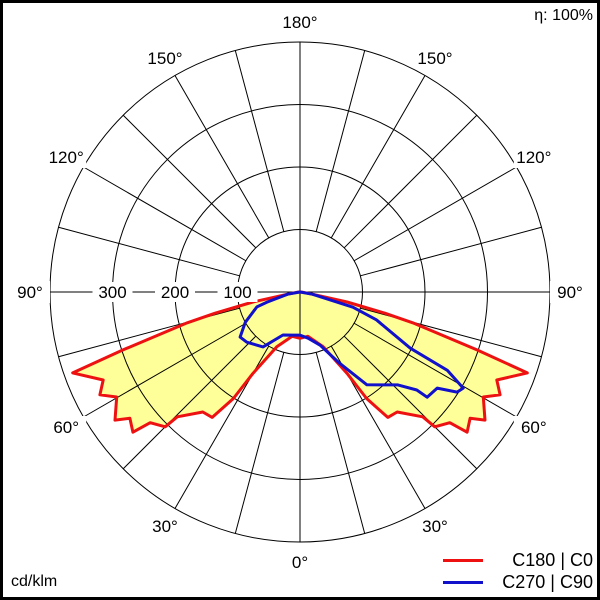 This screenshot has width=600, height=600. I want to click on legend-item-red: C180 | C0, so click(518, 560).